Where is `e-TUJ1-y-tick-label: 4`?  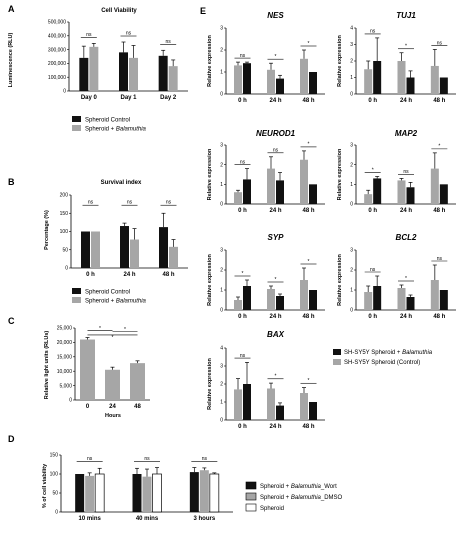
e-TUJ1-y-tick-label: 4 is located at coordinates (351, 29).